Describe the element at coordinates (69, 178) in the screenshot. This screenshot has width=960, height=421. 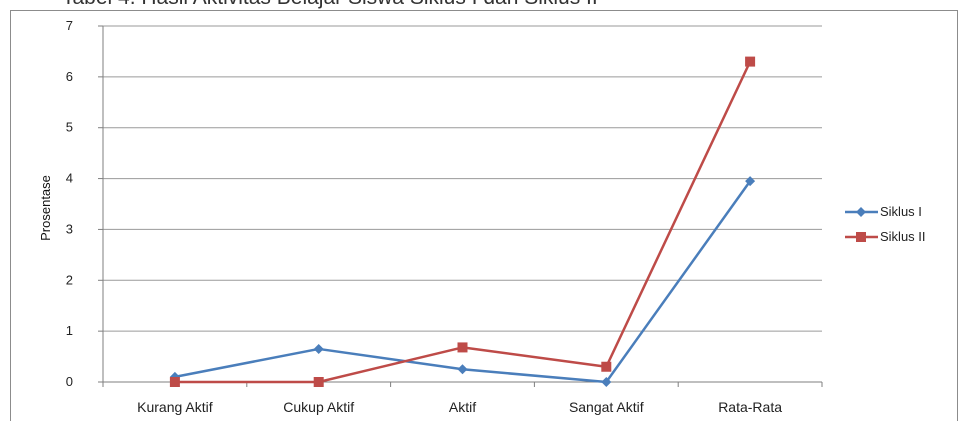
I see `y-tick-label: 4` at that location.